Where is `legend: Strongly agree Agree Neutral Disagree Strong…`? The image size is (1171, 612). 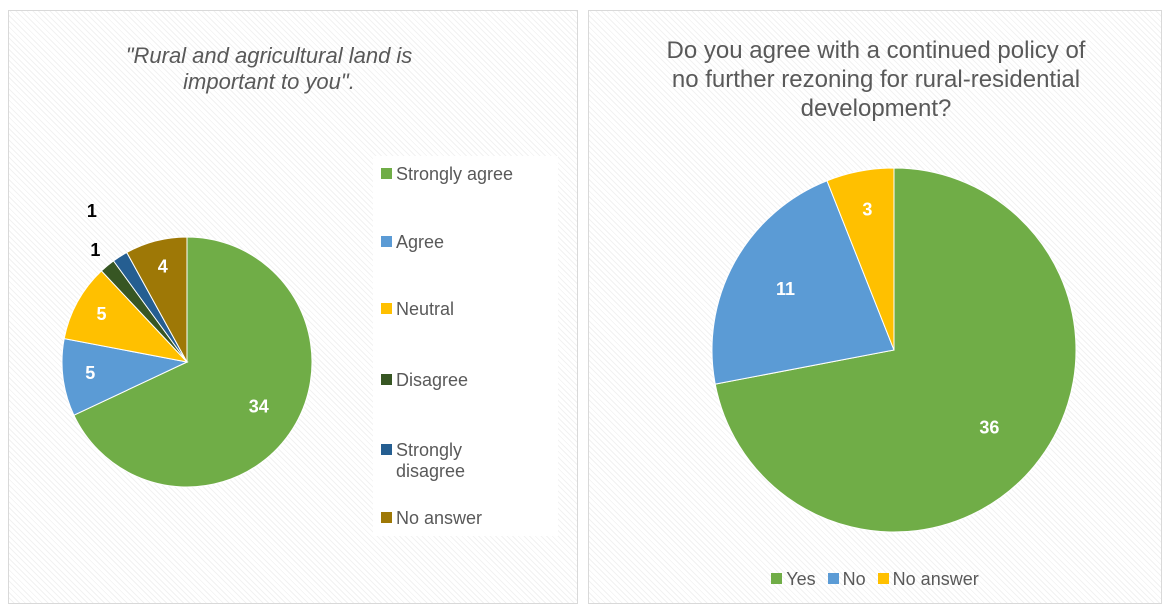
legend: Strongly agree Agree Neutral Disagree Strong… is located at coordinates (465, 346).